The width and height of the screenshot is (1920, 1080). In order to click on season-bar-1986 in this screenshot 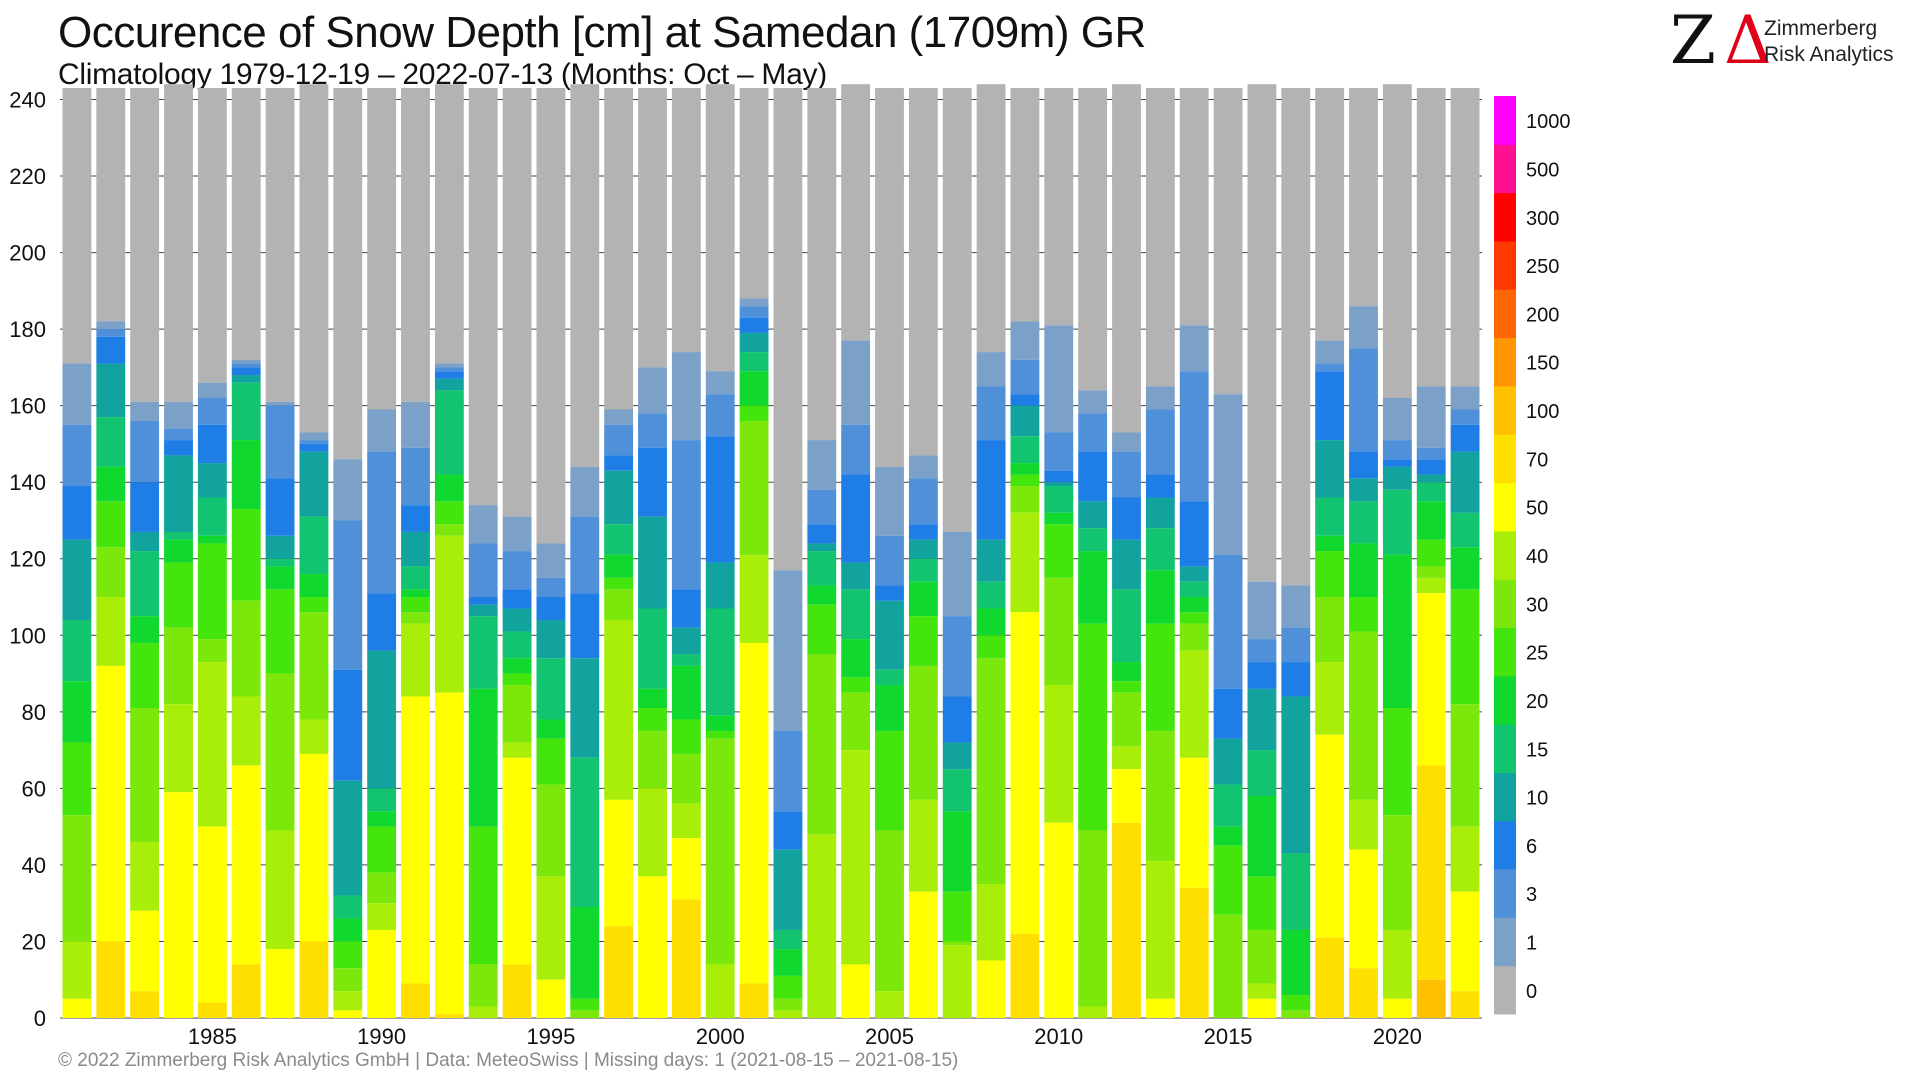, I will do `click(246, 553)`.